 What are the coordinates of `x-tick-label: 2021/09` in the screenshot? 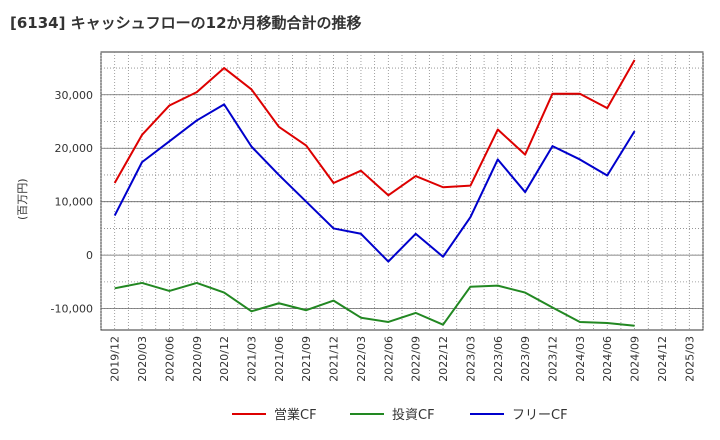 It's located at (306, 359).